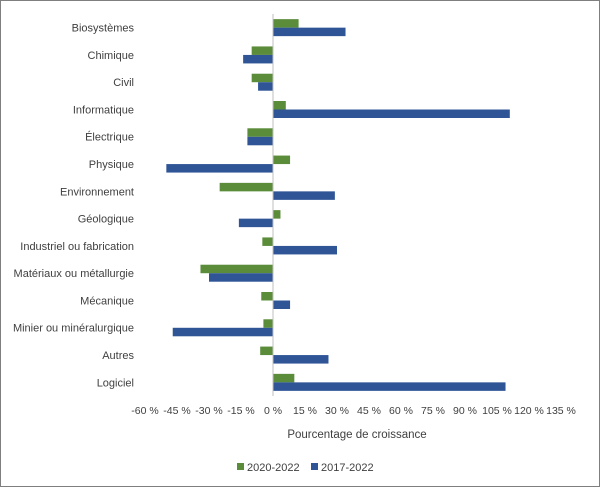  What do you see at coordinates (115, 383) in the screenshot?
I see `category-label: Logiciel` at bounding box center [115, 383].